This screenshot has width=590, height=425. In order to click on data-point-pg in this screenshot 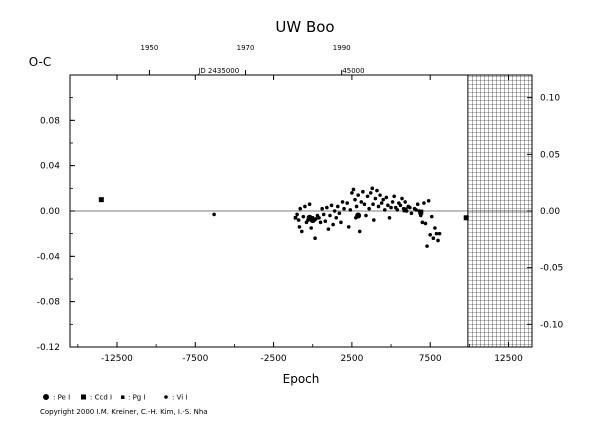, I will do `click(295, 218)`.